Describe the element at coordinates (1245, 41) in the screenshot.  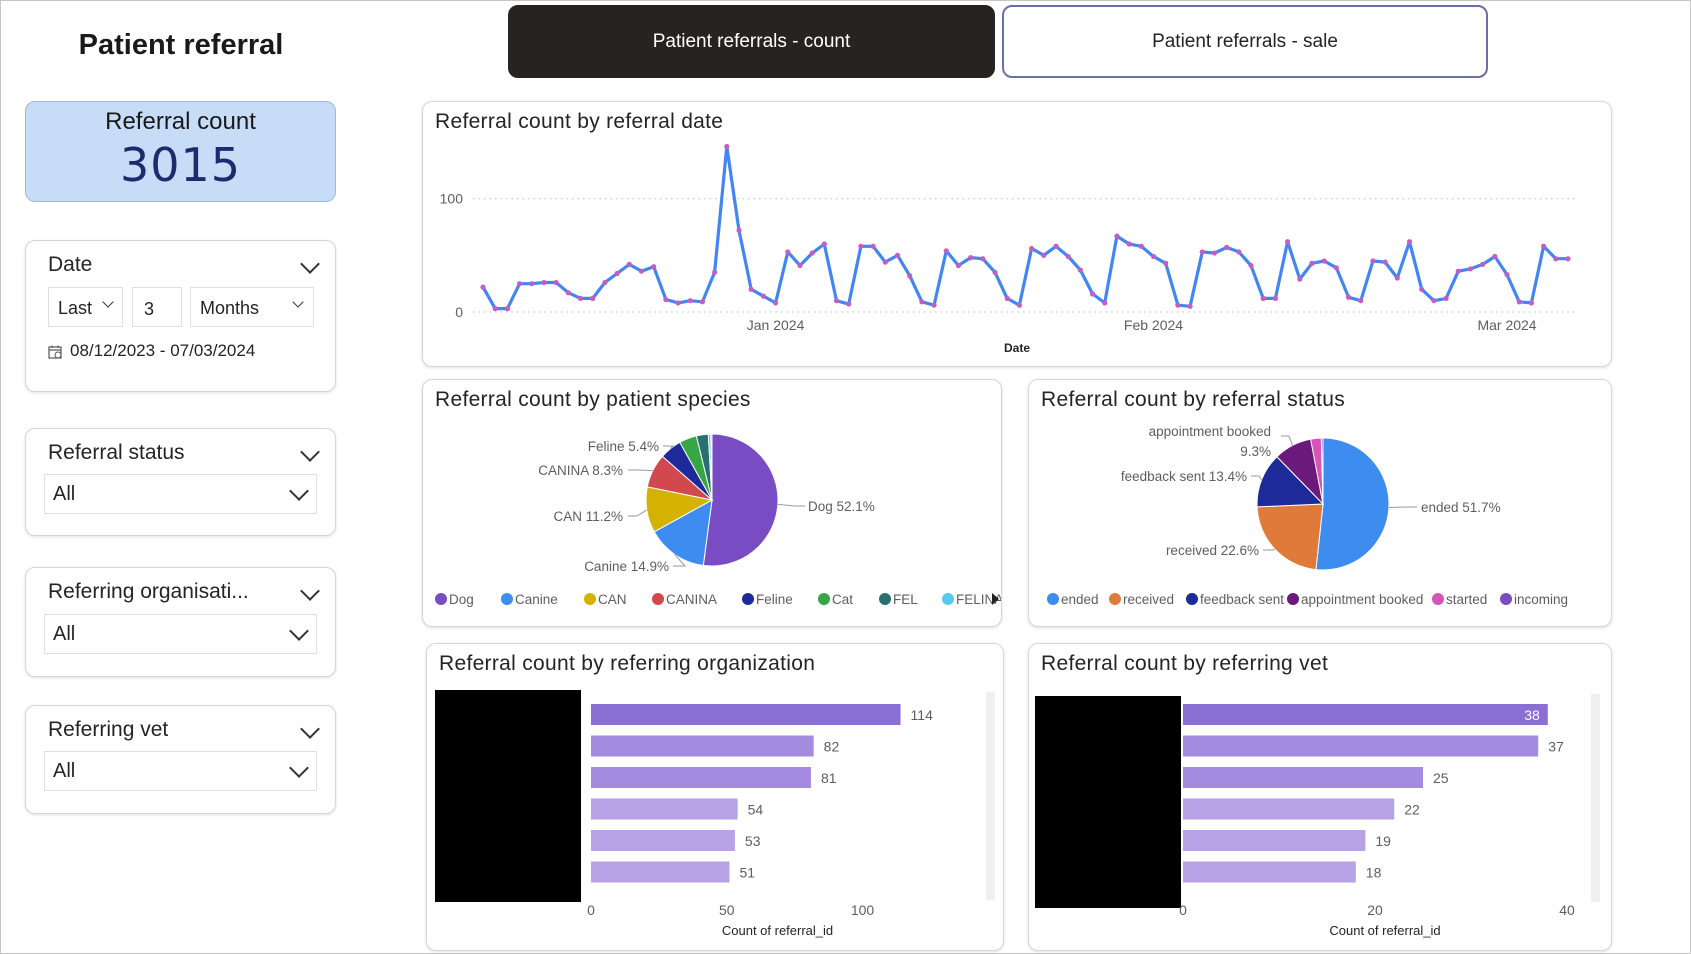
I see `tab-referrals-sale: Patient referrals - sale` at that location.